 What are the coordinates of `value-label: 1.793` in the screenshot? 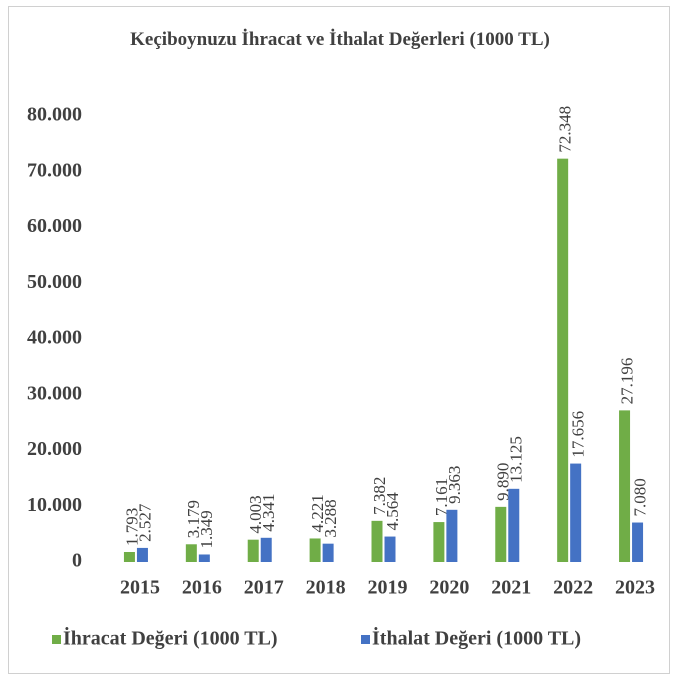 It's located at (131, 527).